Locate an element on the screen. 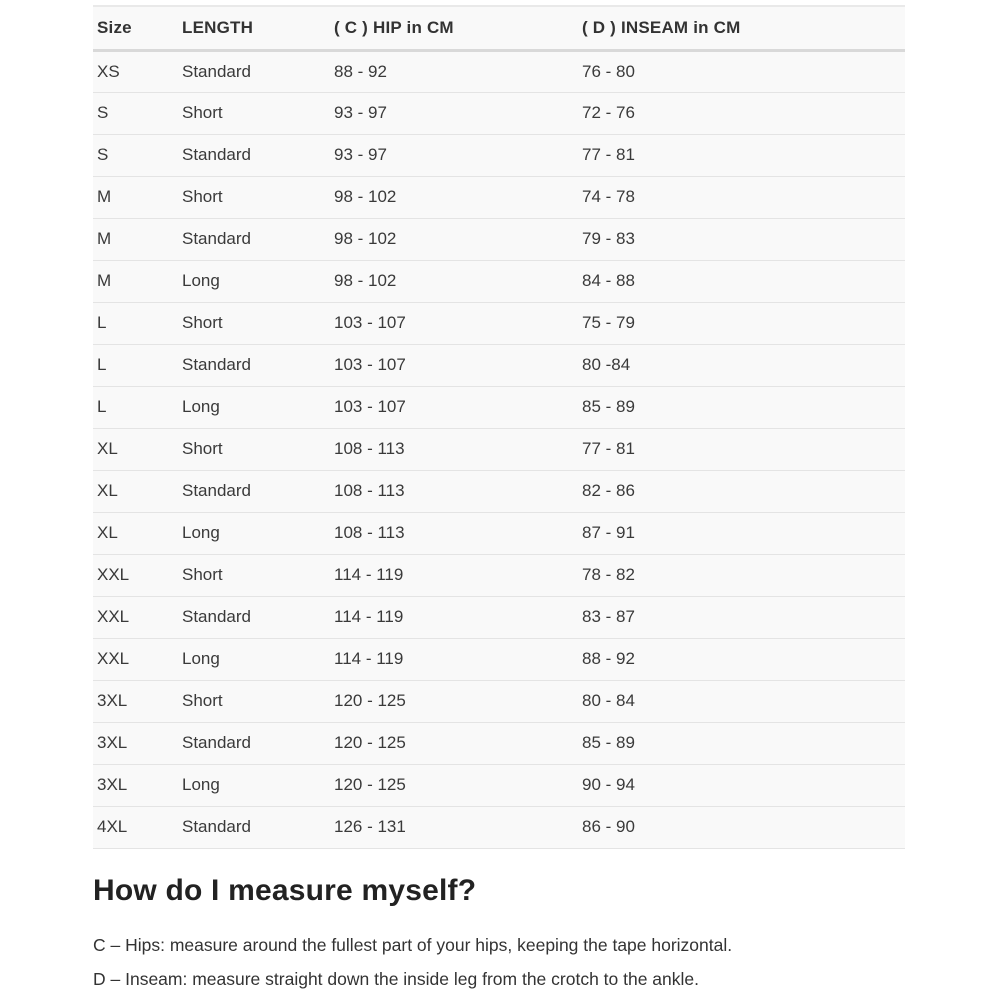 The width and height of the screenshot is (1000, 1000). table-row: M Short 98 - 102 74 - 78 is located at coordinates (499, 197).